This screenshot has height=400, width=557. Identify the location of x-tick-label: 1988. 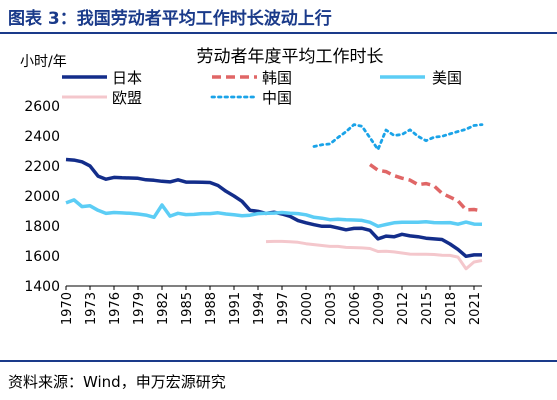
(211, 308).